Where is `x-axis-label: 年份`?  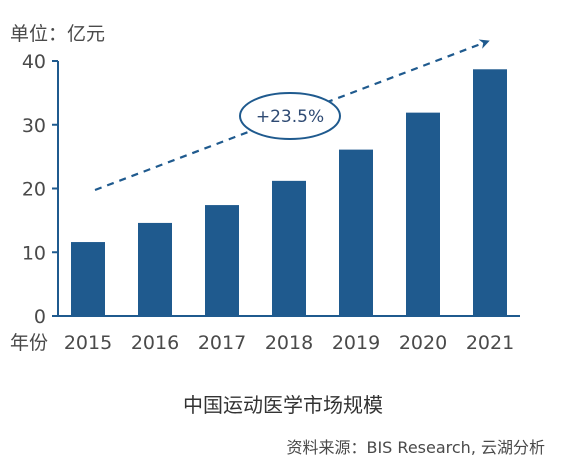 x-axis-label: 年份 is located at coordinates (29, 343).